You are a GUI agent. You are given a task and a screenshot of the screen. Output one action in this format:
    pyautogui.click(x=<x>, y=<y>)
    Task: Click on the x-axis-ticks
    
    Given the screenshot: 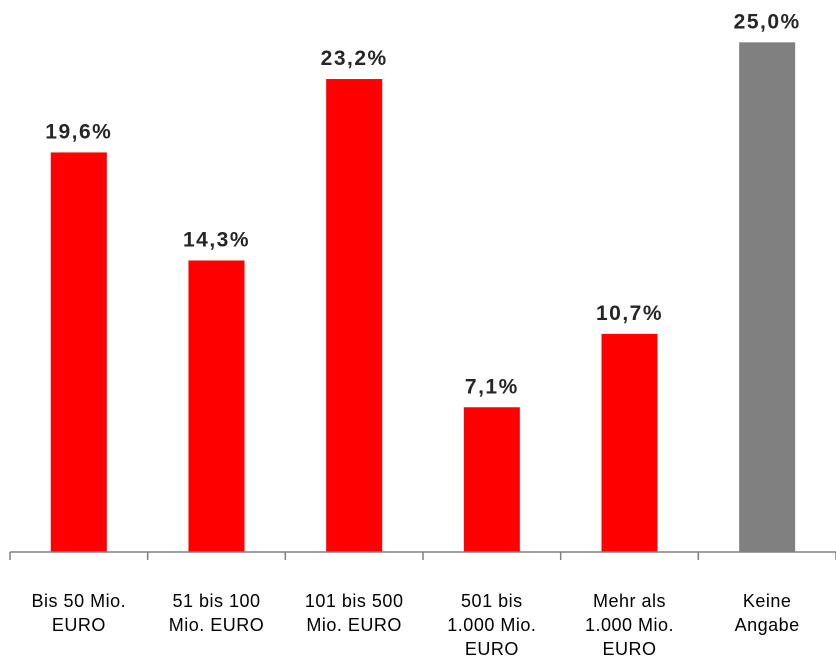 What is the action you would take?
    pyautogui.click(x=422, y=556)
    